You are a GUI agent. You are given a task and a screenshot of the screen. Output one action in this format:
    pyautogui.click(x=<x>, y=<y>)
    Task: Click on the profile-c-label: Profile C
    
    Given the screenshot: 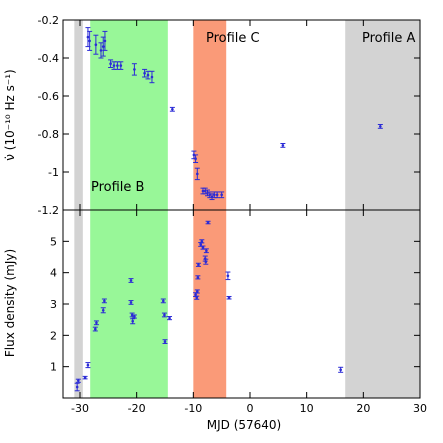 What is the action you would take?
    pyautogui.click(x=233, y=38)
    